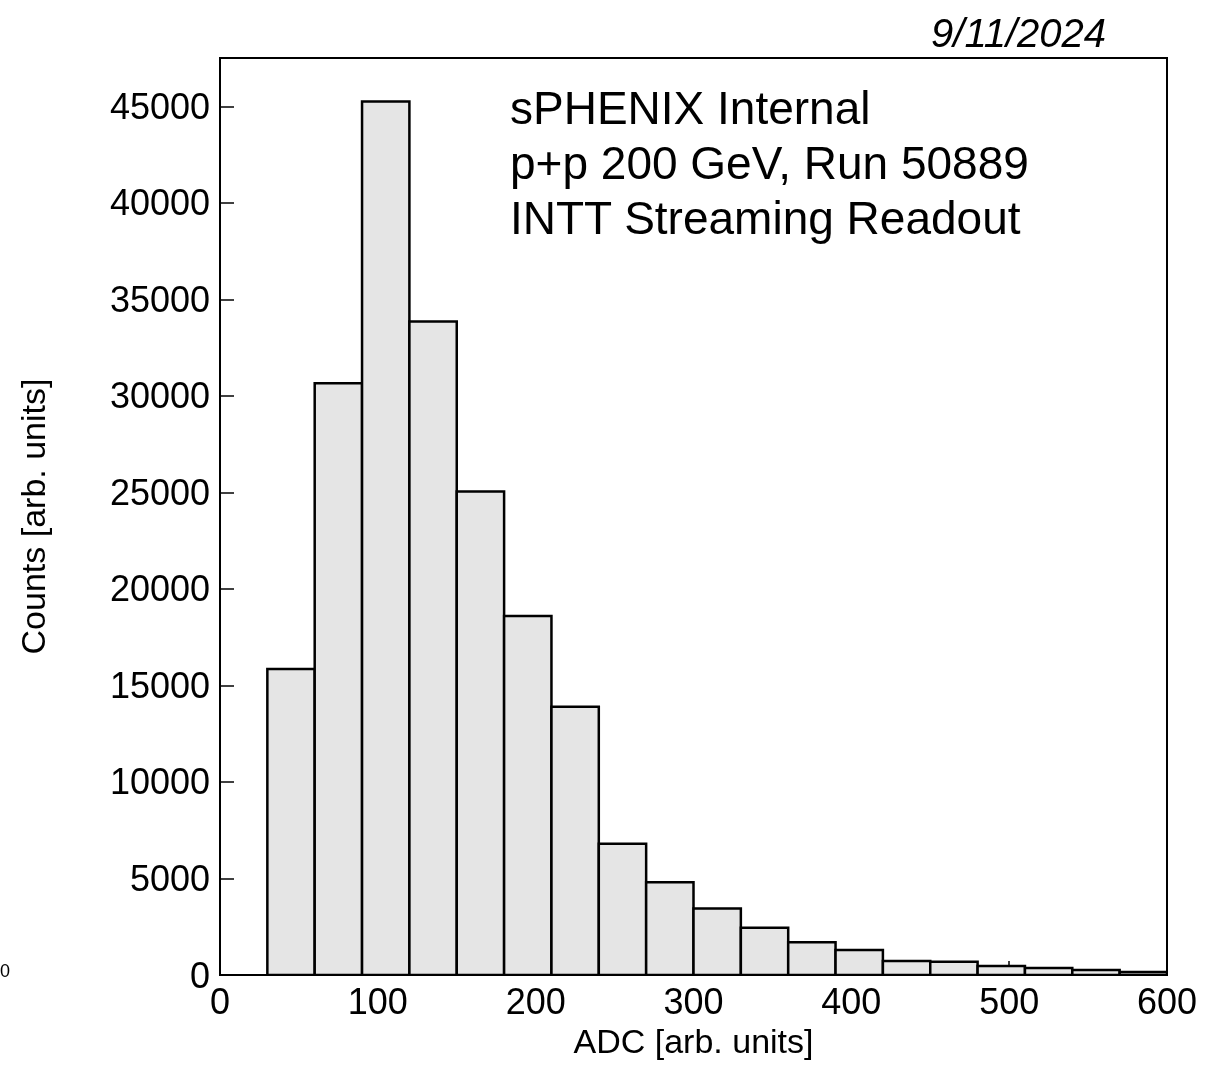 This screenshot has height=1075, width=1209. I want to click on annotation: sPHENIX Internal, so click(690, 108).